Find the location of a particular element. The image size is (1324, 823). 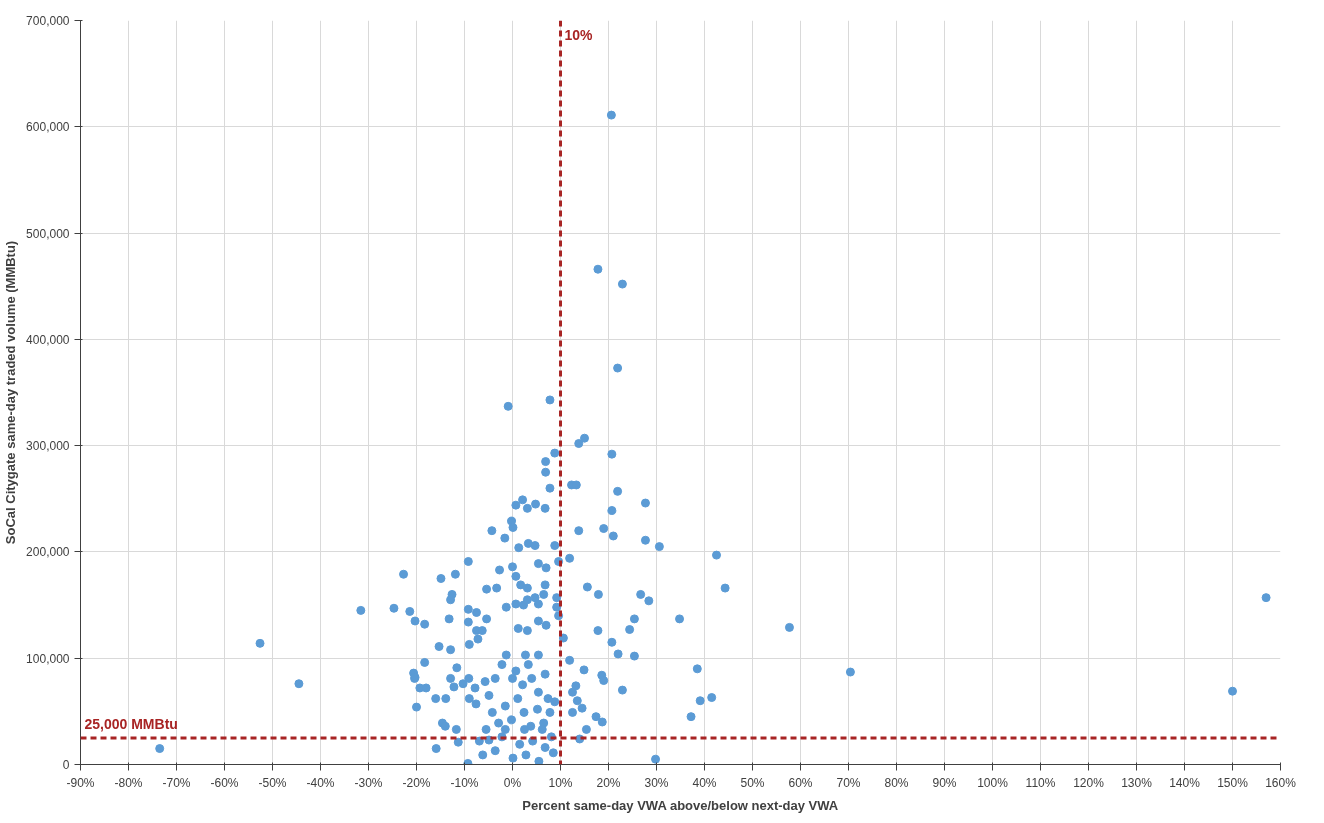

y-tick-label: 200,000 is located at coordinates (48, 552).